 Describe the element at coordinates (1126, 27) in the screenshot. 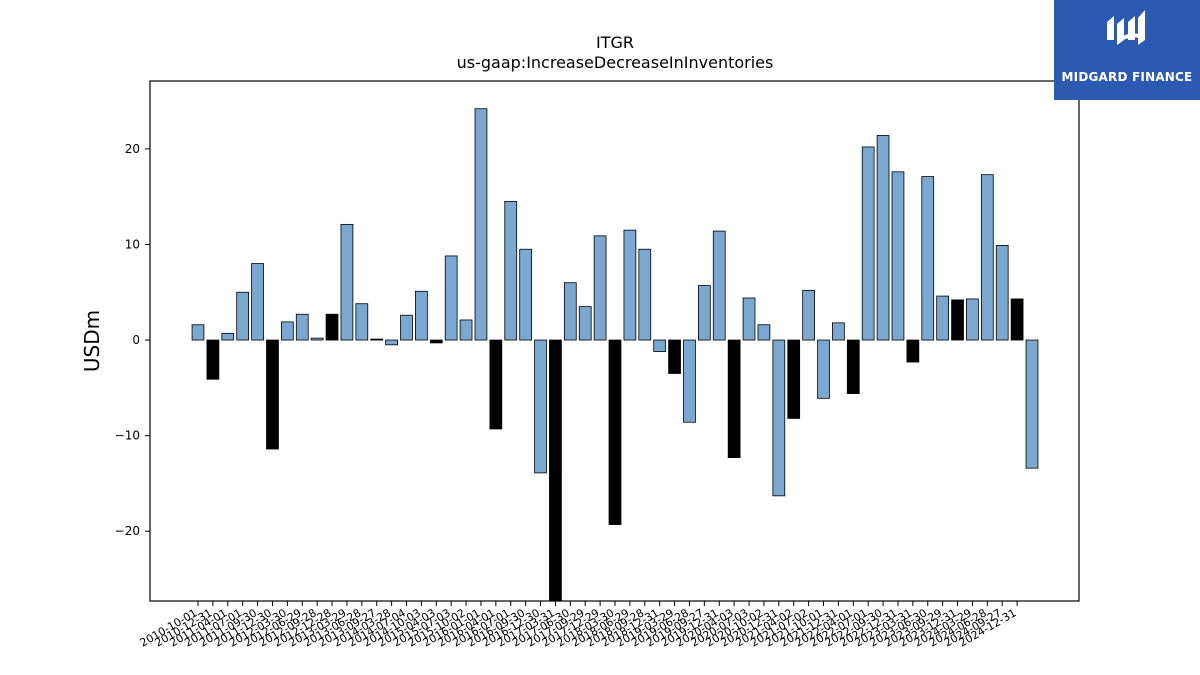

I see `midgard-logo-icon` at that location.